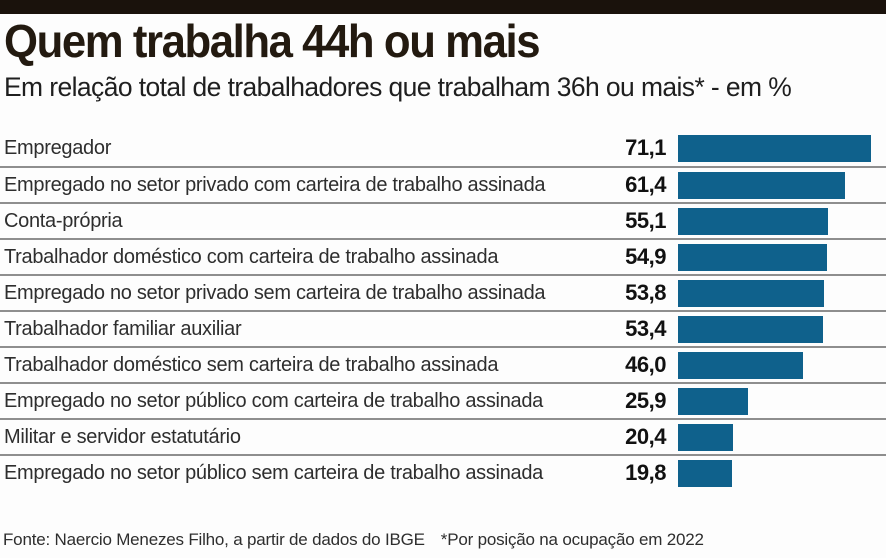 This screenshot has height=558, width=886. What do you see at coordinates (63, 220) in the screenshot?
I see `category-label: Conta-própria` at bounding box center [63, 220].